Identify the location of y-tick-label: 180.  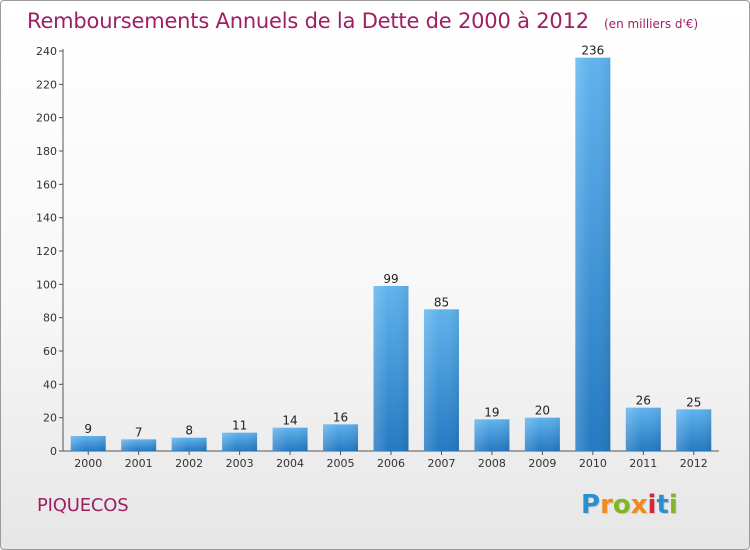
(46, 151).